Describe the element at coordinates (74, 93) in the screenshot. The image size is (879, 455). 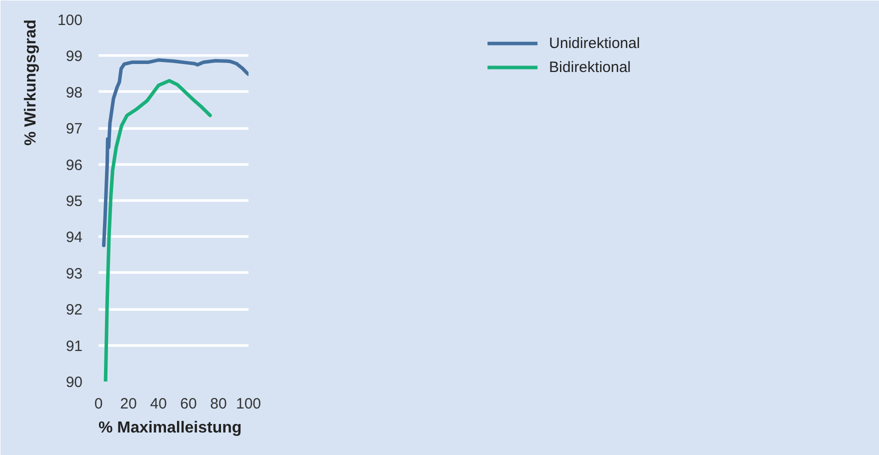
I see `y-tick-label: 98` at that location.